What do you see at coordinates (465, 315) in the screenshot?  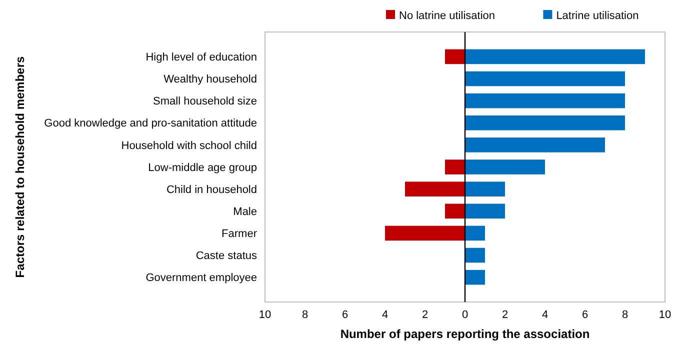 I see `x-tick-label: 0` at bounding box center [465, 315].